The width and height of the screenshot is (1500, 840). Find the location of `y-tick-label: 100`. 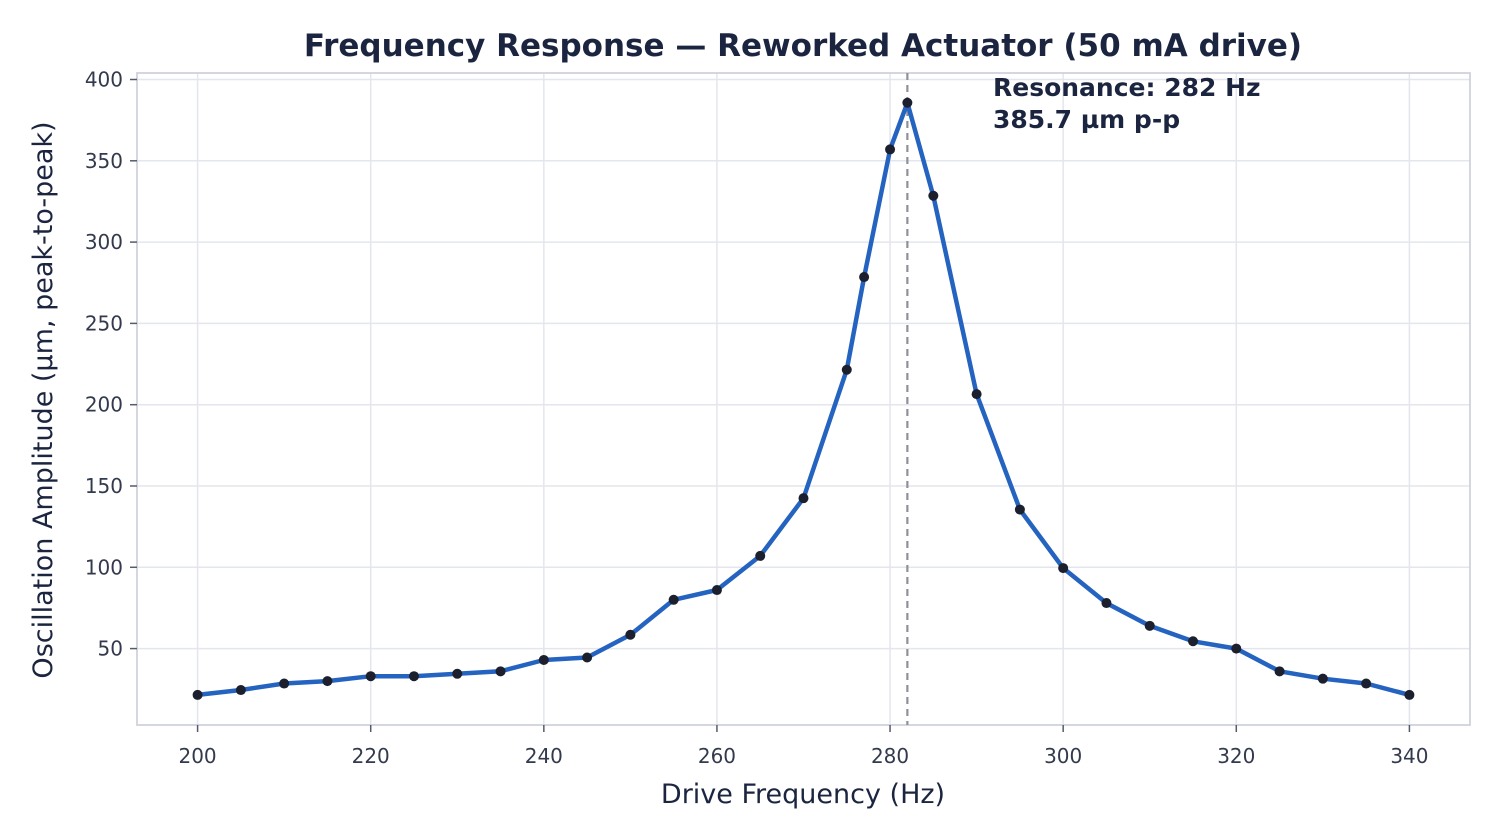

y-tick-label: 100 is located at coordinates (104, 567).